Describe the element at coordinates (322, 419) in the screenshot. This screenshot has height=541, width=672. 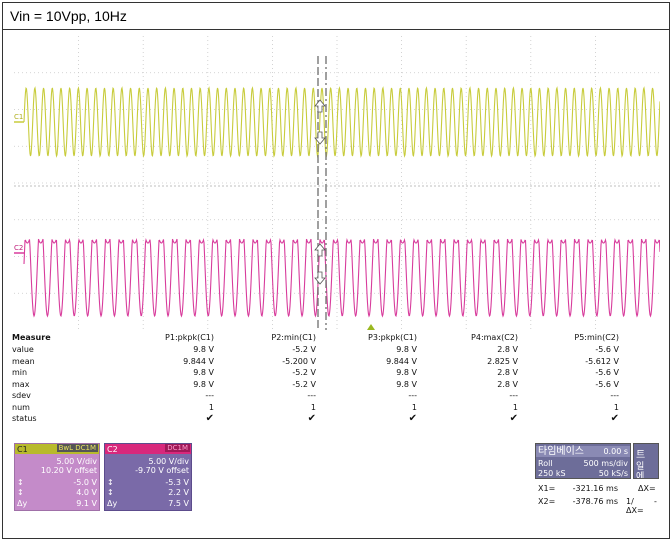
I see `measure-row: status ✔ ✔ ✔ ✔ ✔` at that location.